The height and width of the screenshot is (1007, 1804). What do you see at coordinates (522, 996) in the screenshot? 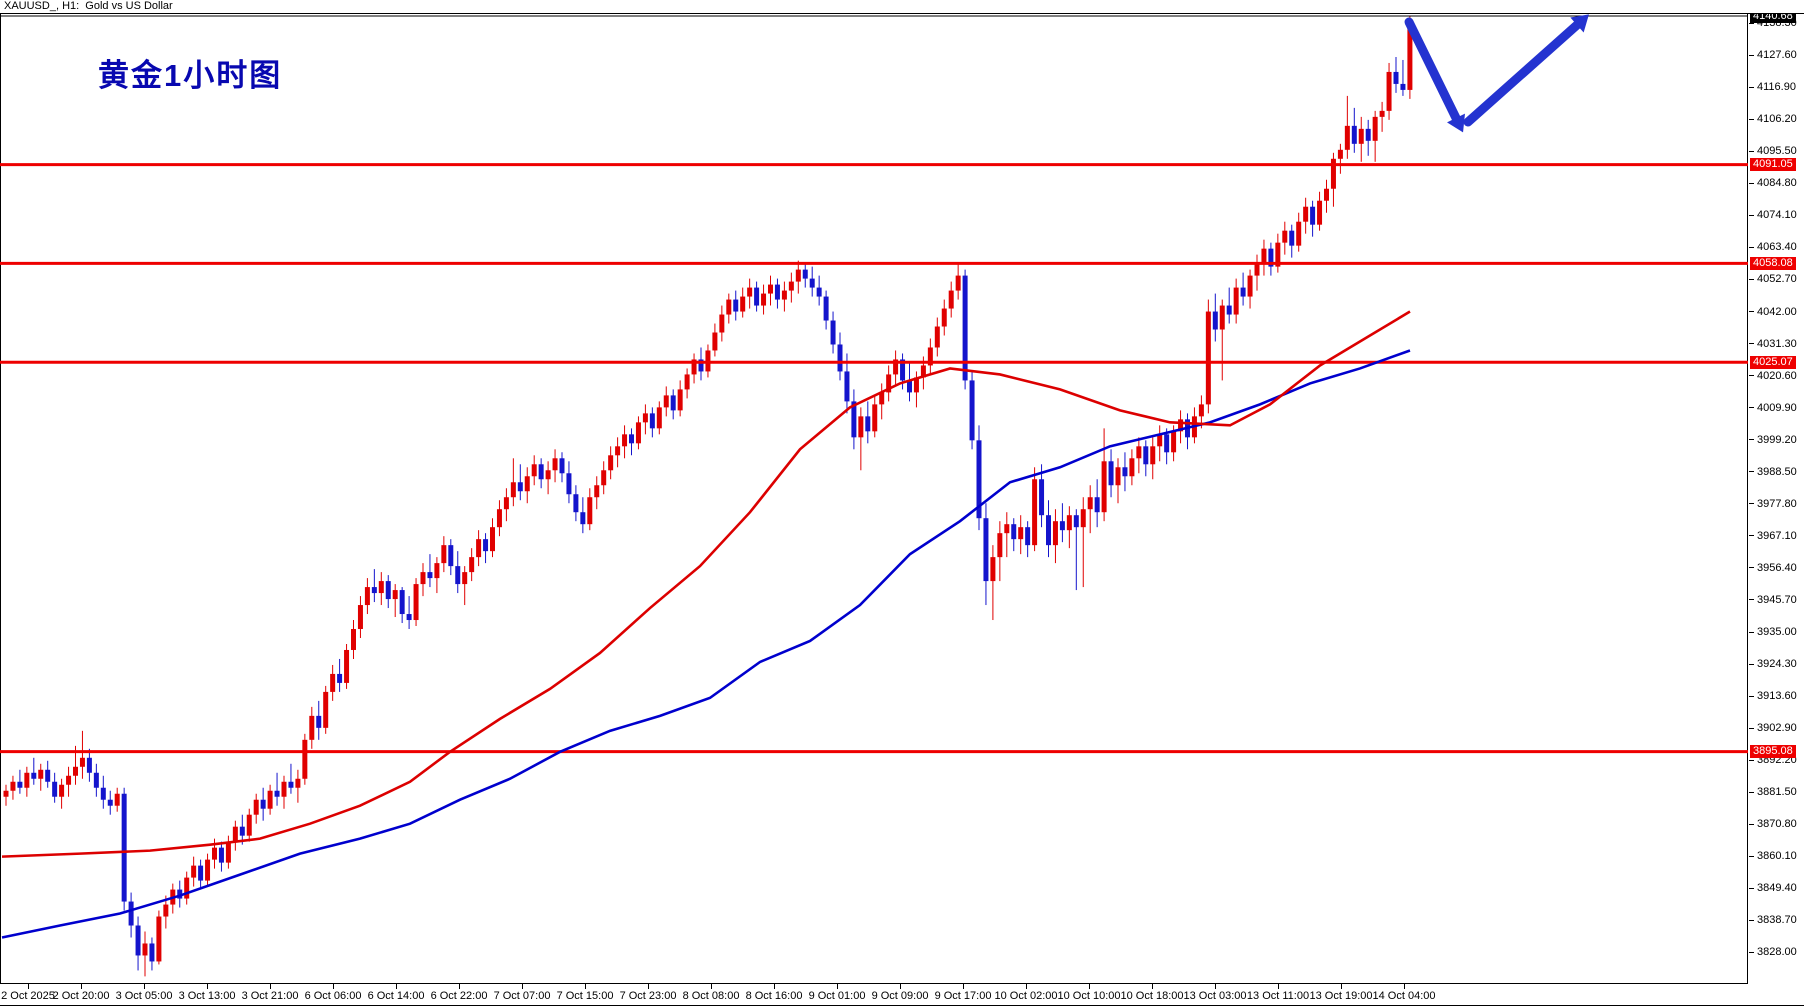
I see `time-tick-label: 7 Oct 07:00` at bounding box center [522, 996].